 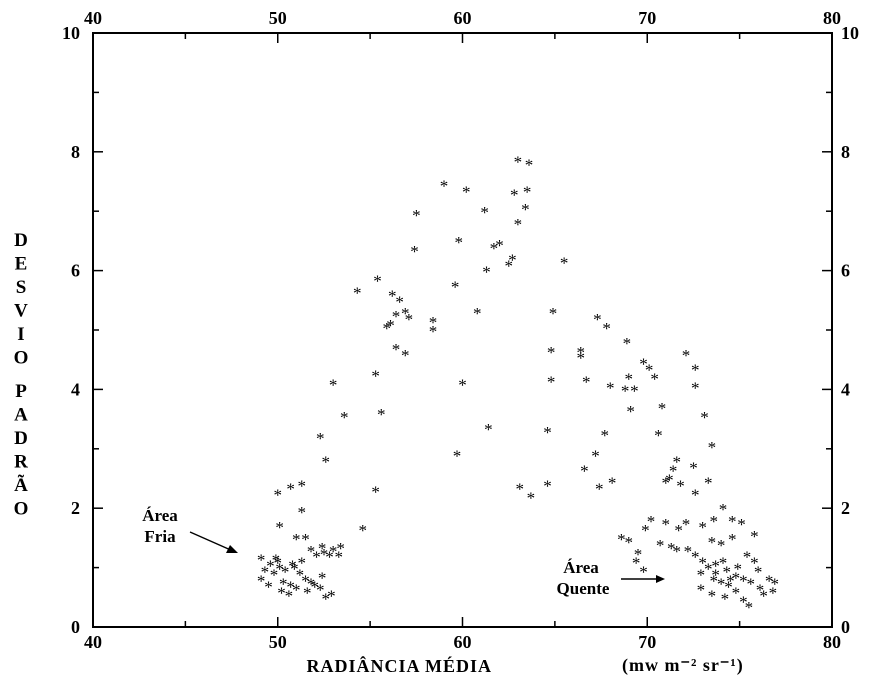 I want to click on x-tick-label-bottom: 50, so click(x=278, y=642).